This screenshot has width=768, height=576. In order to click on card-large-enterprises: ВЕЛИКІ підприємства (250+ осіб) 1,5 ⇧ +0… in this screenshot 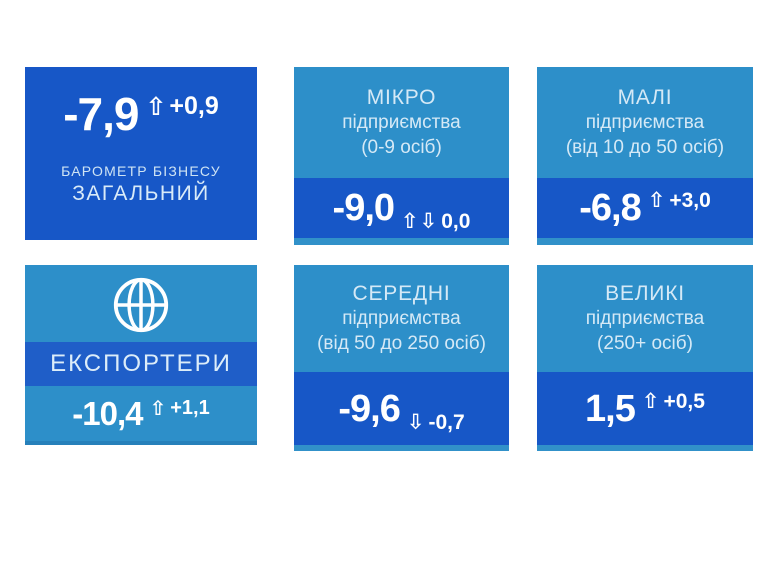, I will do `click(645, 358)`.